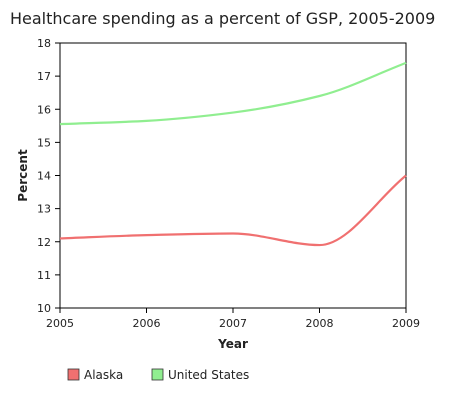 The height and width of the screenshot is (400, 450). Describe the element at coordinates (147, 323) in the screenshot. I see `x-tick-label: 2006` at that location.